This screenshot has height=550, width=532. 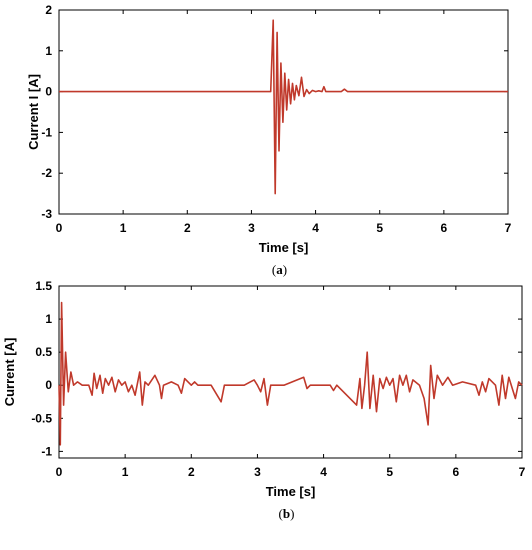 I want to click on y-axis-label: Current I [A], so click(x=33, y=112).